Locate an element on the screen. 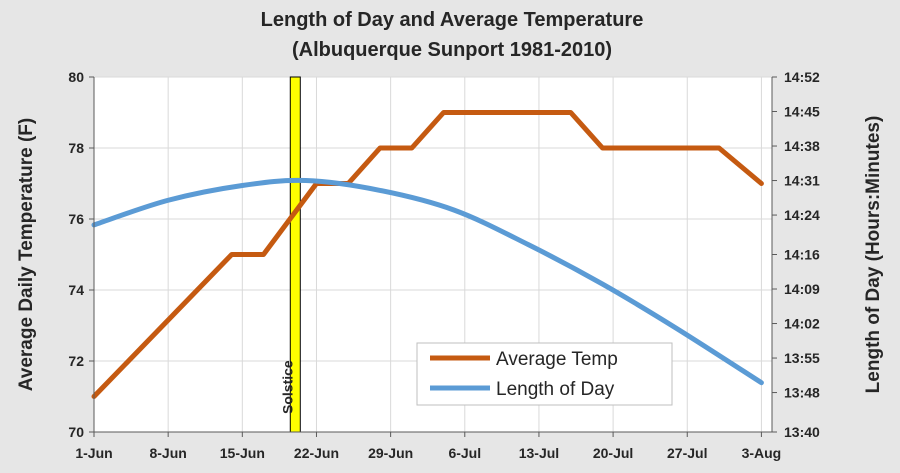 This screenshot has height=473, width=900. y-tick-label: 70 is located at coordinates (76, 432).